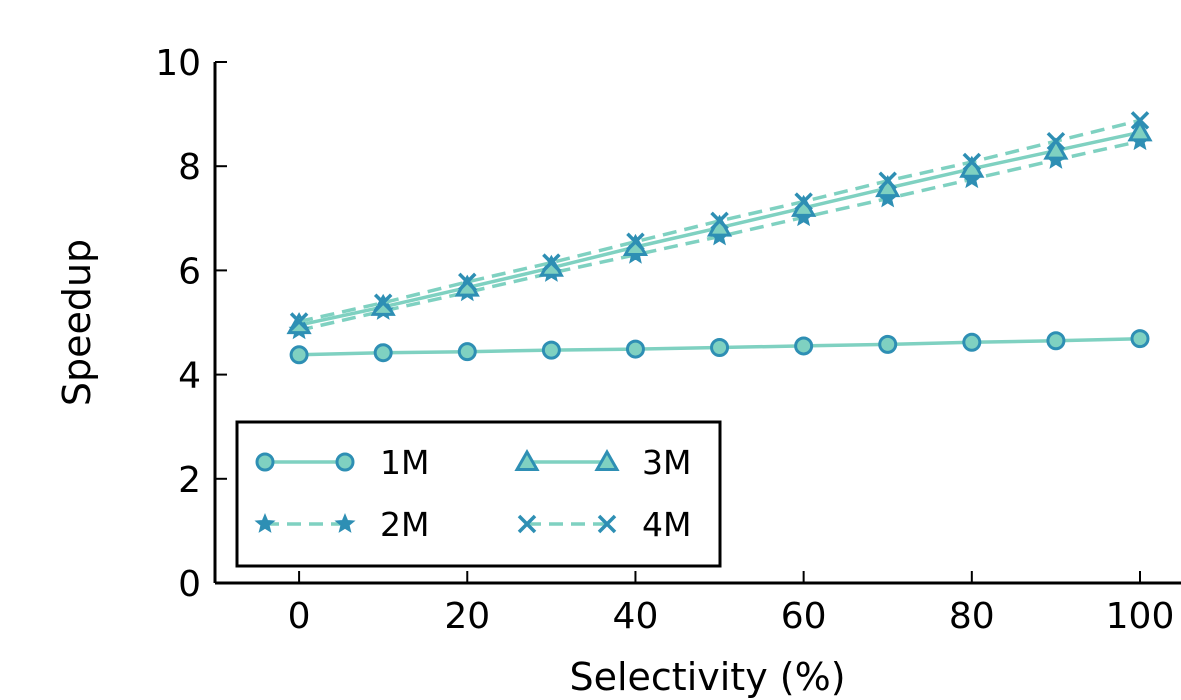 This screenshot has width=1181, height=700. I want to click on legend: 1M 2M 3M 4M, so click(478, 494).